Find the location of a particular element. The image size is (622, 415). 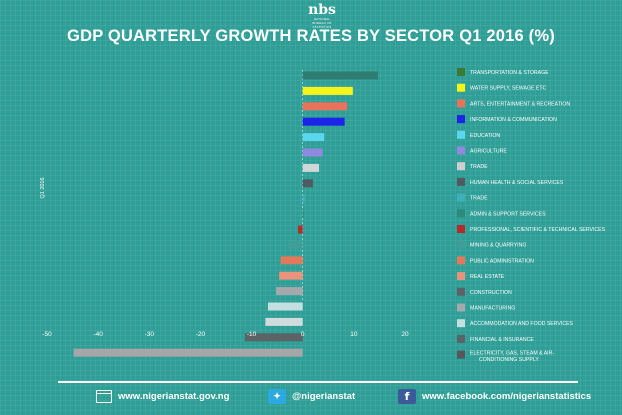

footer-twitter: ✦ @nigerianstat is located at coordinates (311, 396).